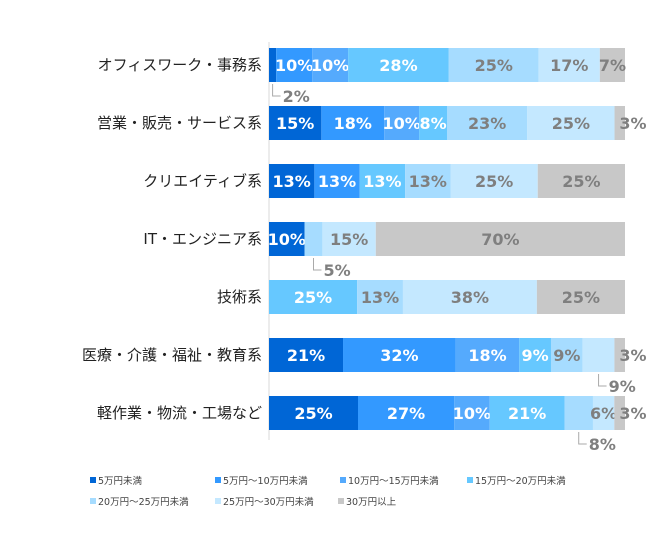  Describe the element at coordinates (180, 65) in the screenshot. I see `category-label: オフィスワーク・事務系` at that location.